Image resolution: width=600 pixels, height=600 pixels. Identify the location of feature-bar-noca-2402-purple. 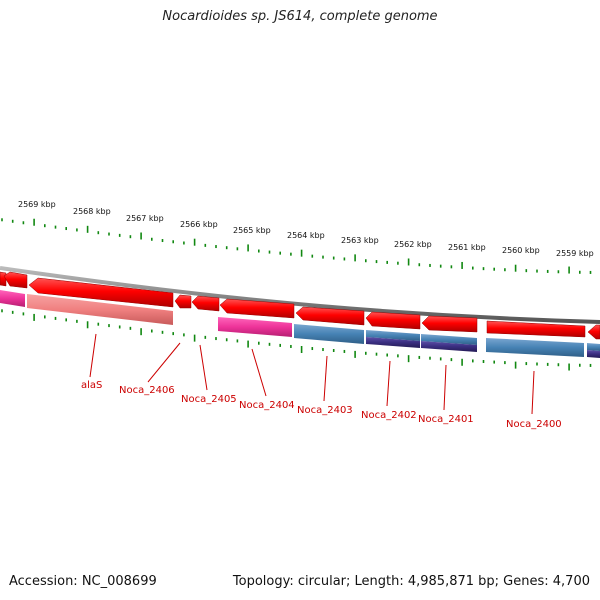
(393, 342).